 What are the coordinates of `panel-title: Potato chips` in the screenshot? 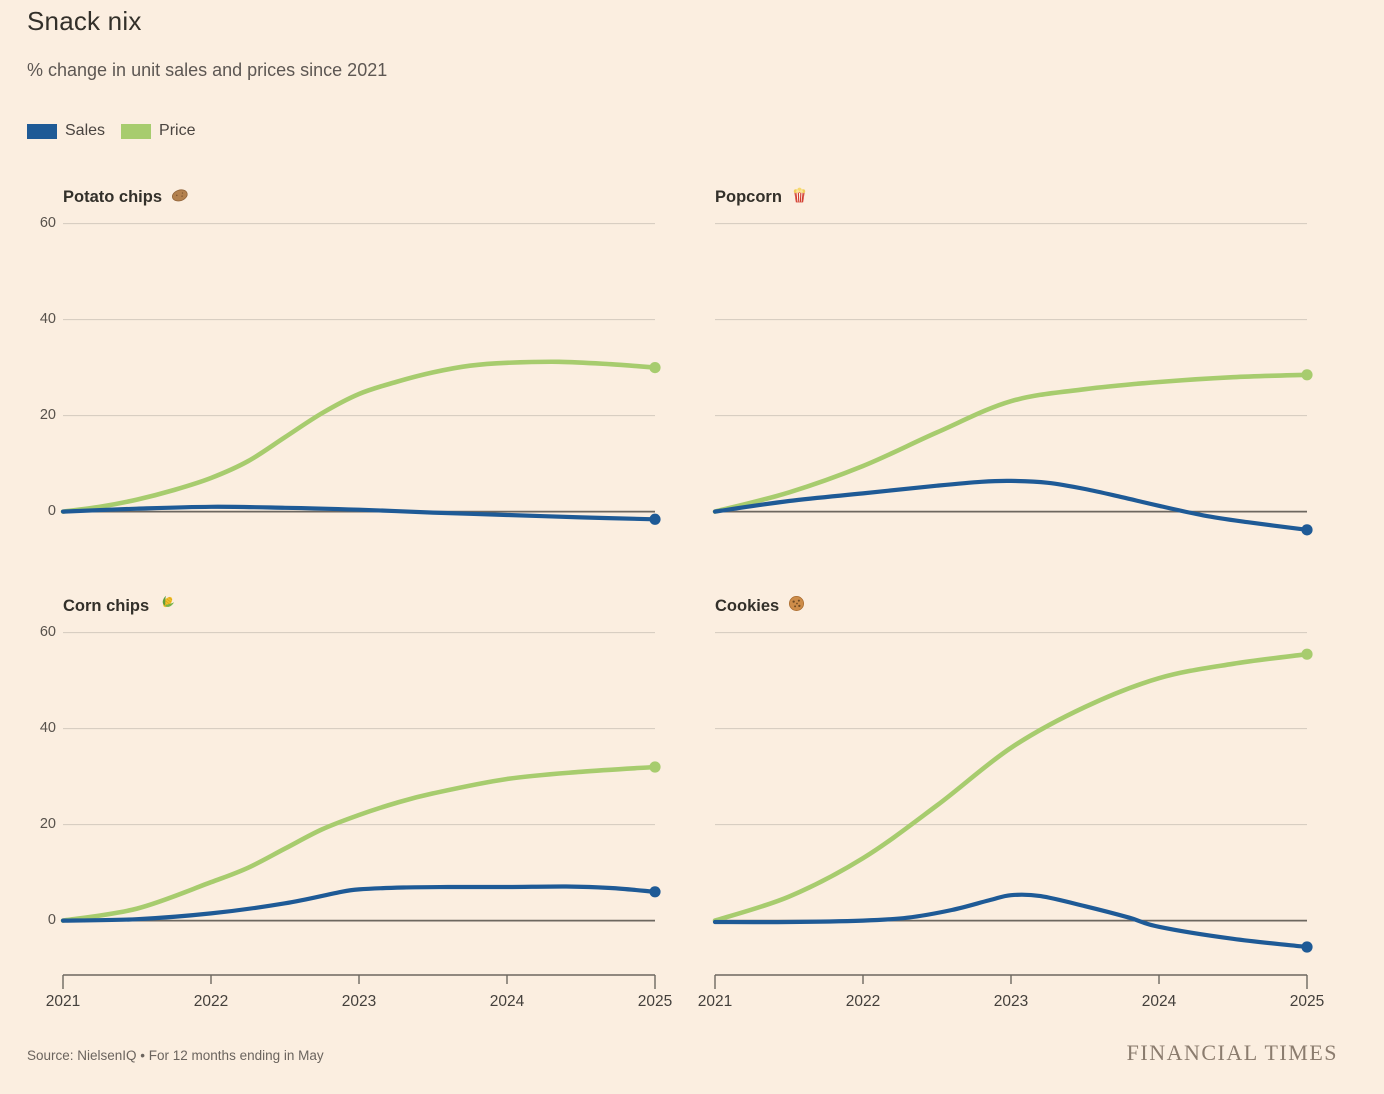 It's located at (359, 197).